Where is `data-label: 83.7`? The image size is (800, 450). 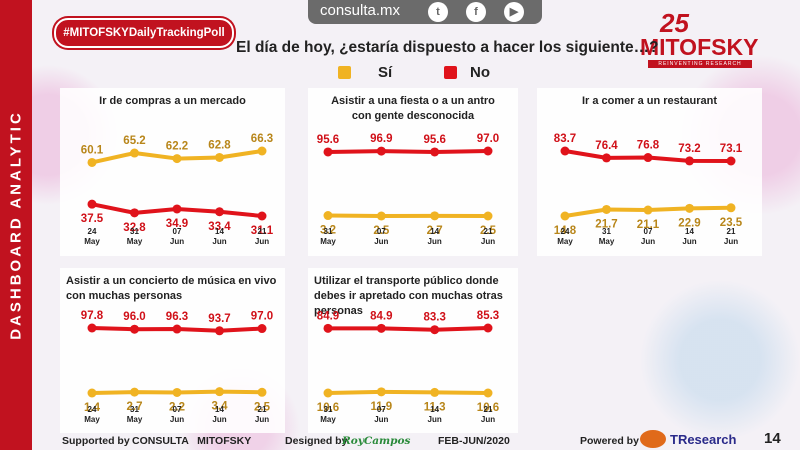 data-label: 83.7 is located at coordinates (565, 139).